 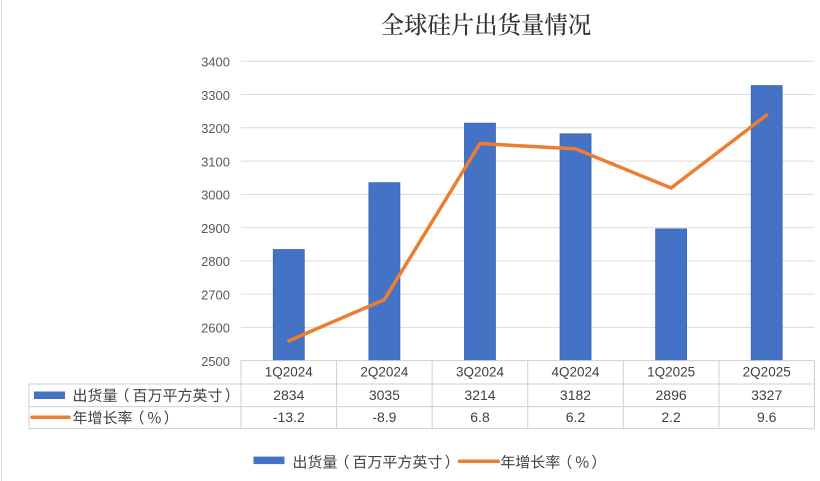 I want to click on svg-text: -13.2, so click(x=289, y=417).